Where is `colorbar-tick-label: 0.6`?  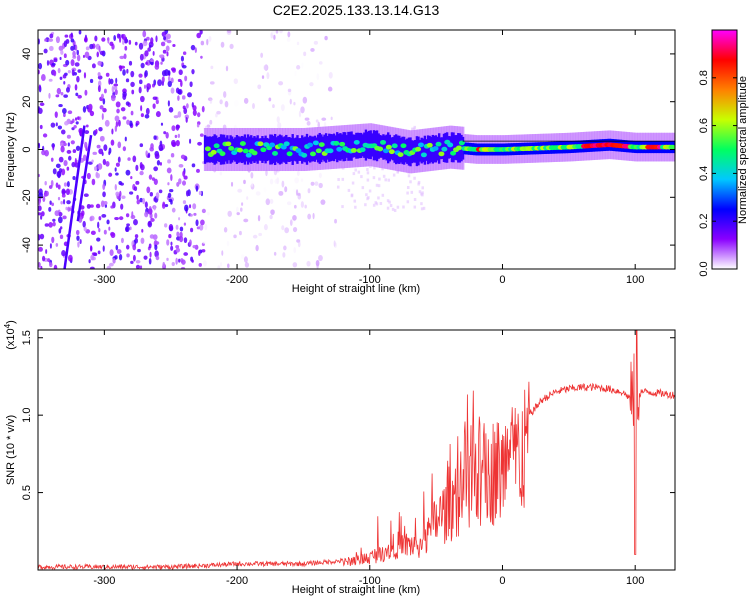
colorbar-tick-label: 0.6 is located at coordinates (704, 125).